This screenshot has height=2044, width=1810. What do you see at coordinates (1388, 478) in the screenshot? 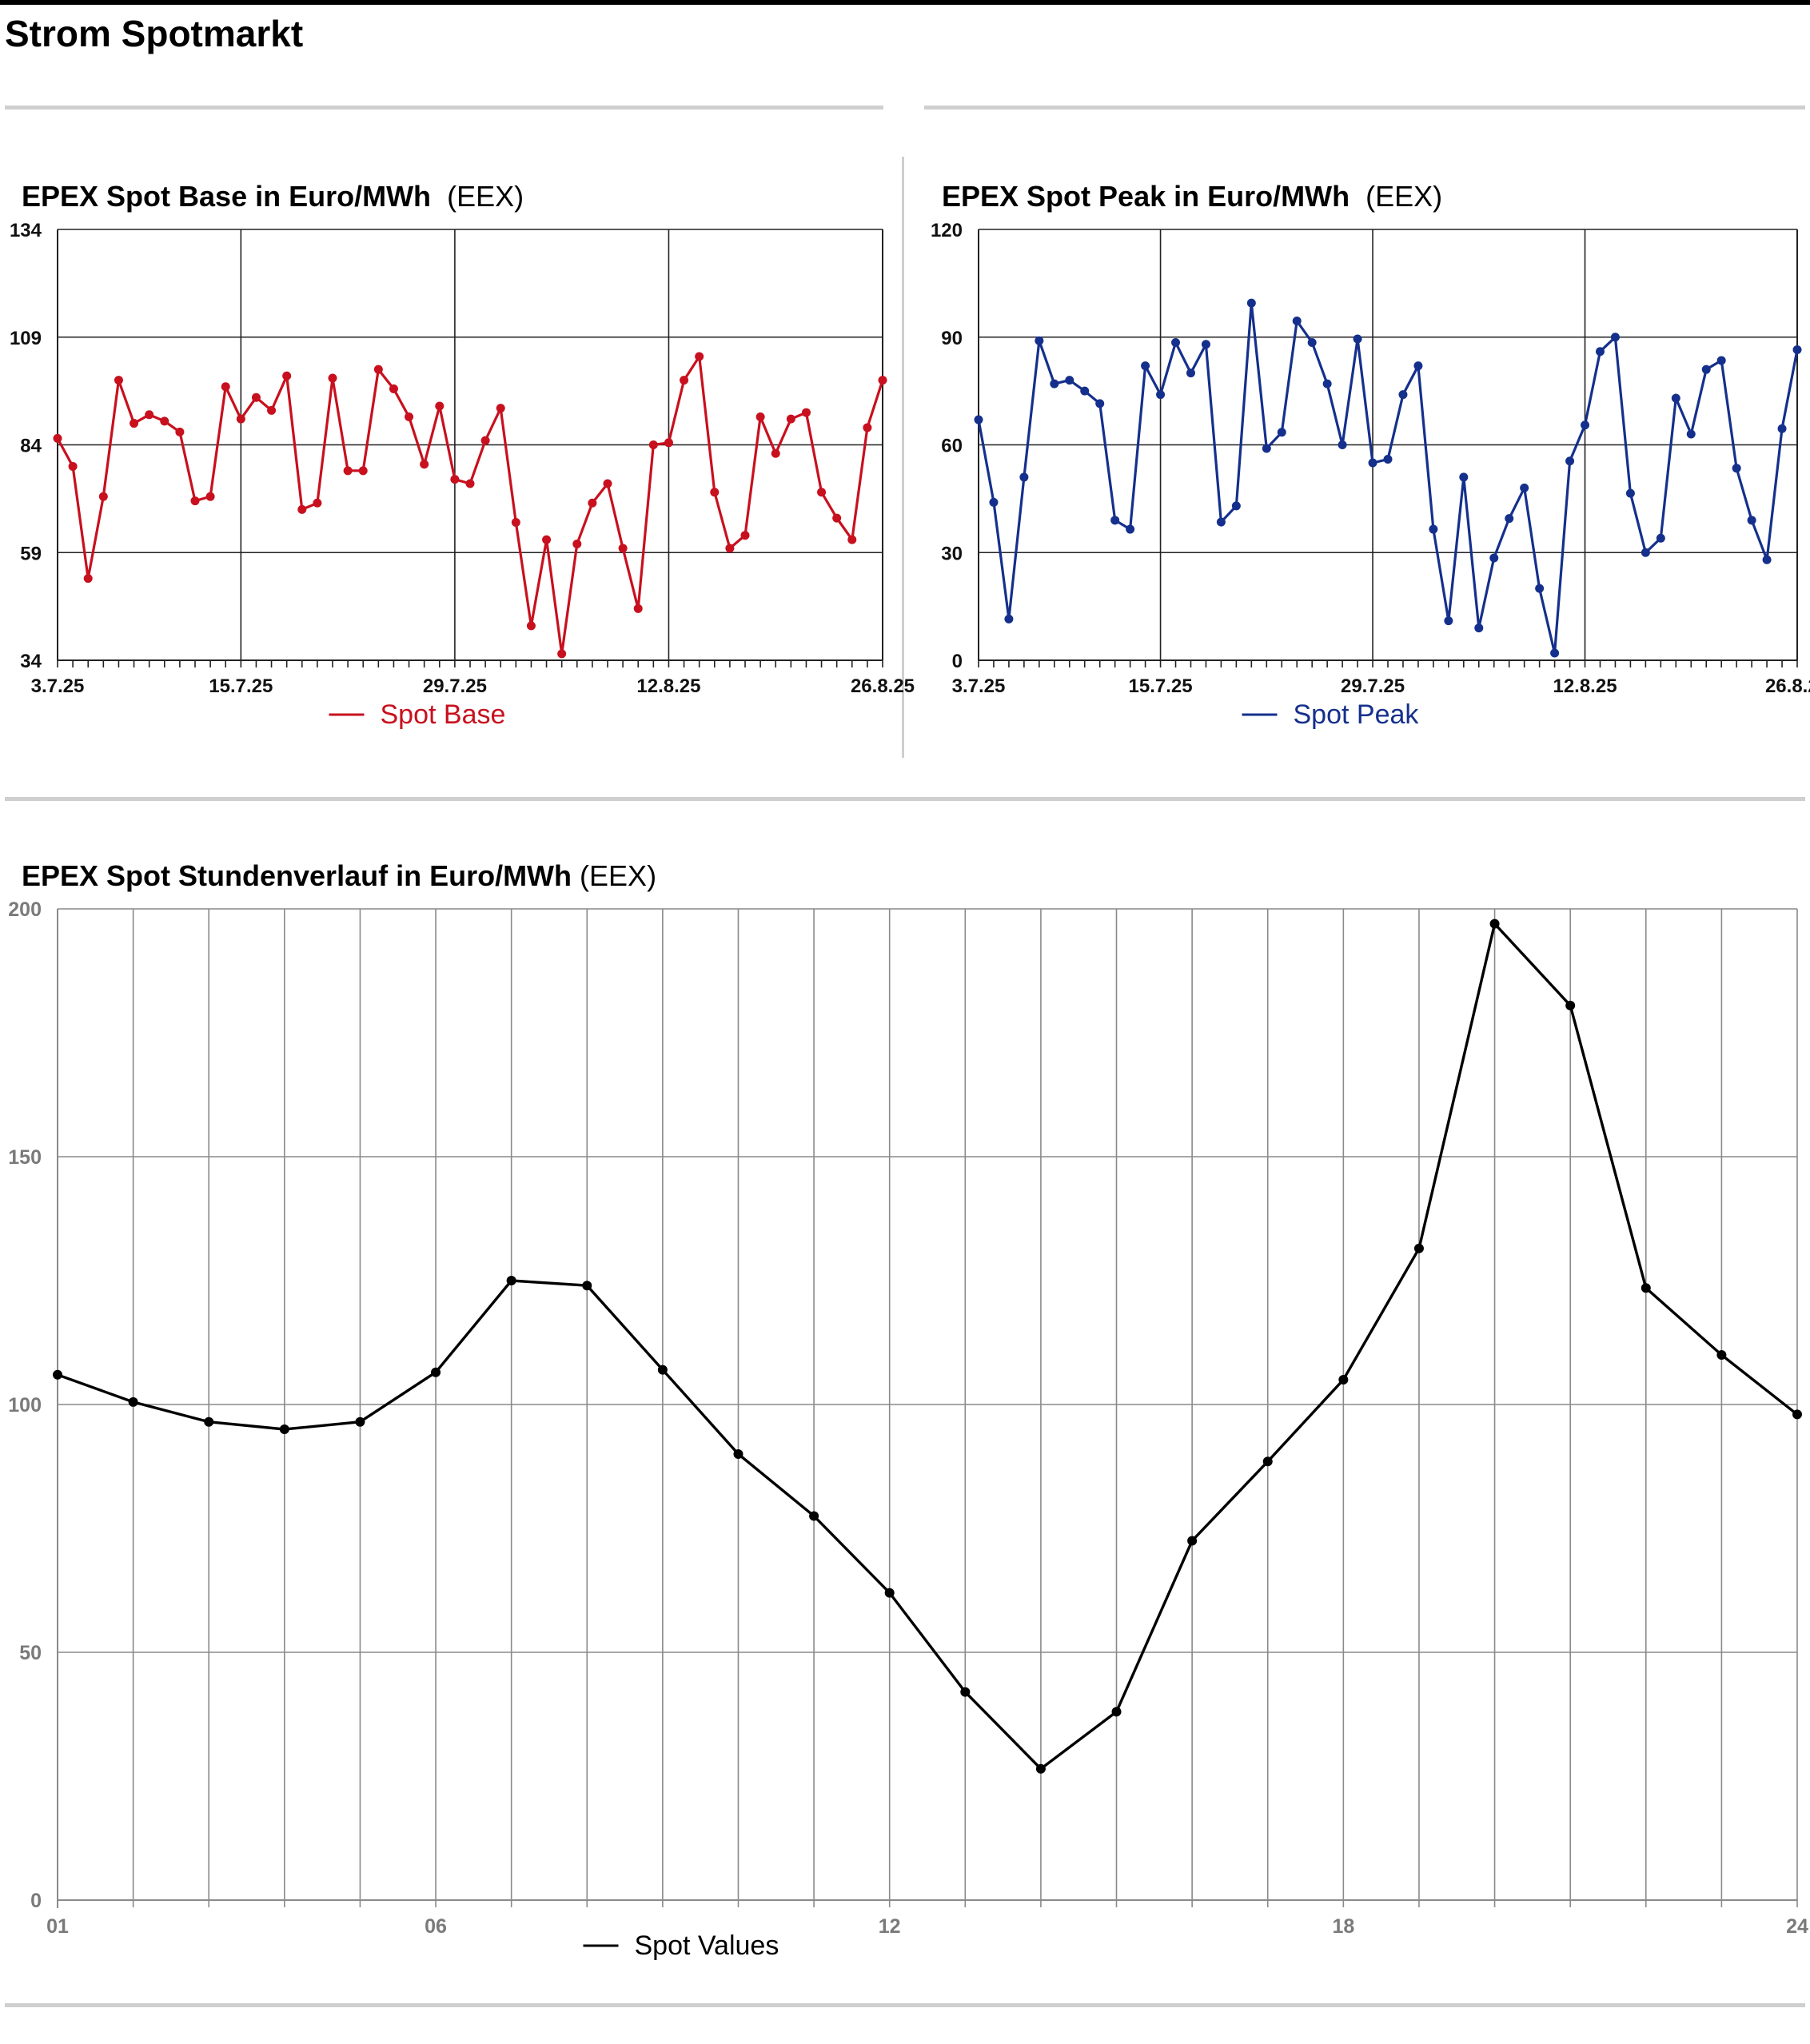
I see `peak-series-line` at bounding box center [1388, 478].